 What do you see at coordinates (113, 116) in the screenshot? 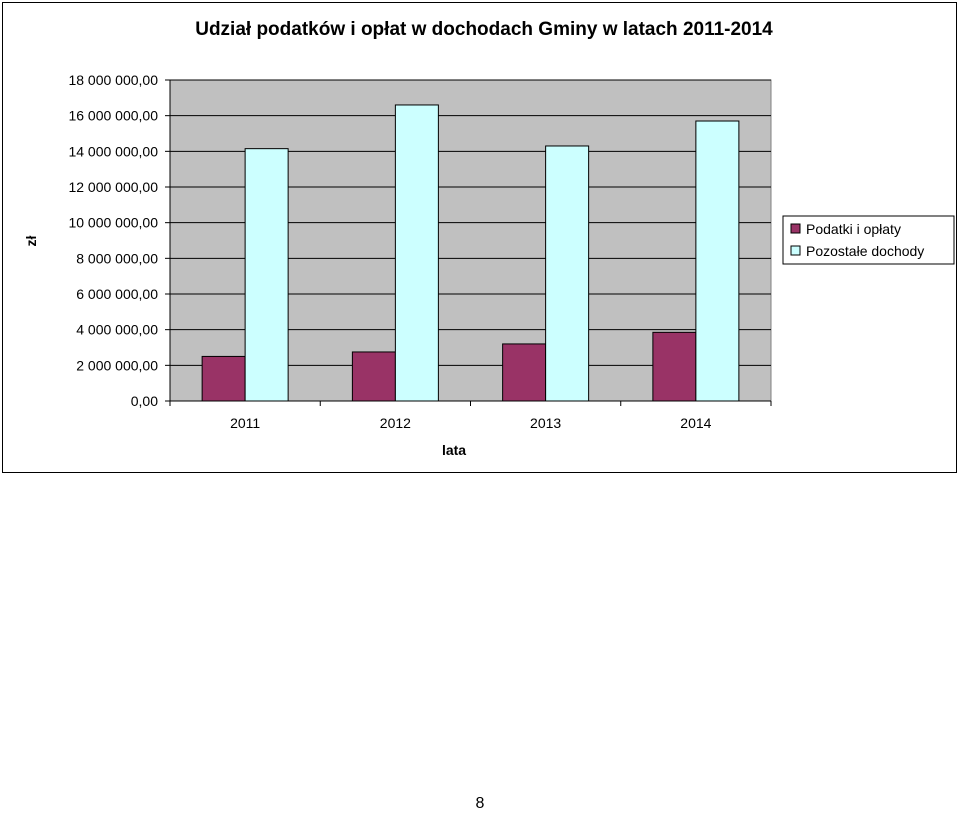
I see `y-tick-label: 16 000 000,00` at bounding box center [113, 116].